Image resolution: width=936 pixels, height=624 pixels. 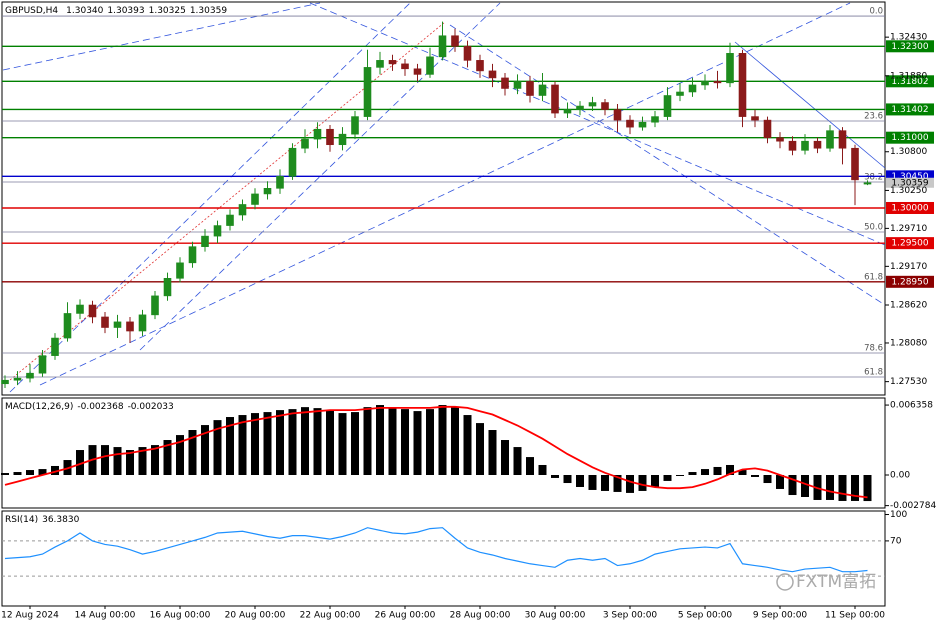 I want to click on y-tick-label: 0.006358, so click(x=911, y=406).